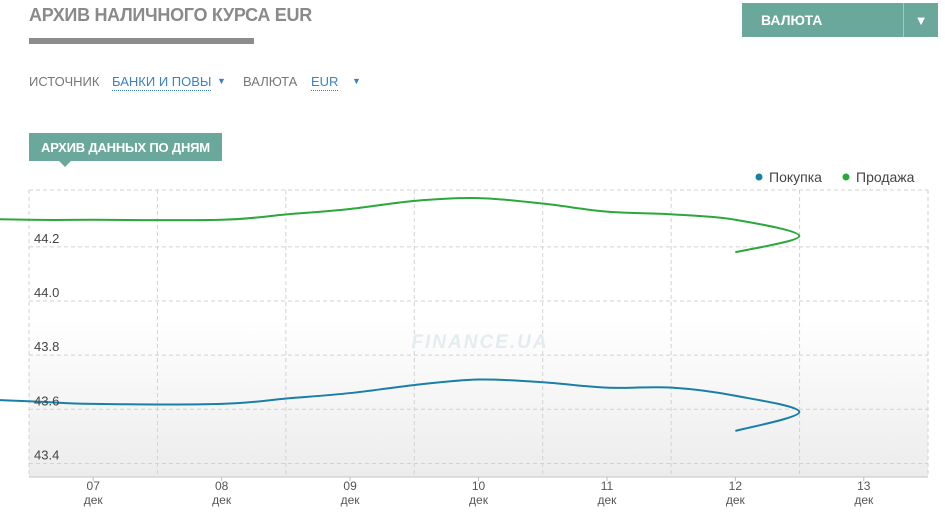 The height and width of the screenshot is (513, 945). I want to click on title-underline, so click(141, 41).